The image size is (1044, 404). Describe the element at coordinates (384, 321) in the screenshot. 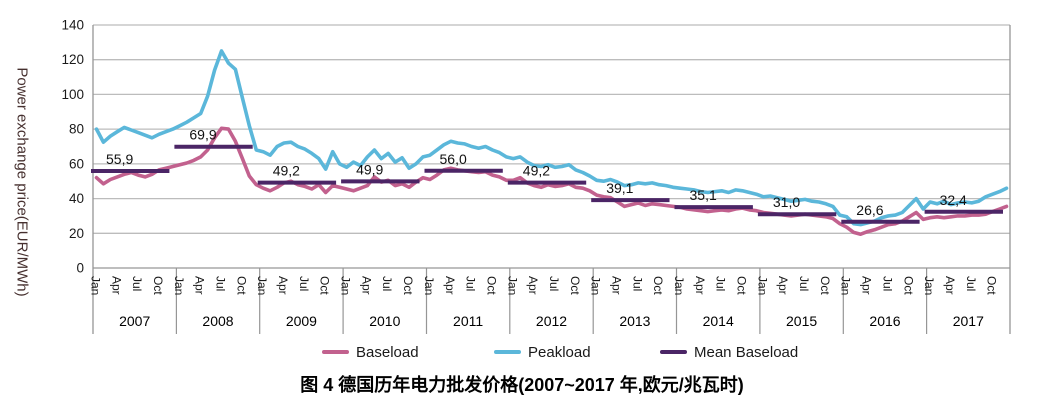

I see `svg-text: 2010` at that location.